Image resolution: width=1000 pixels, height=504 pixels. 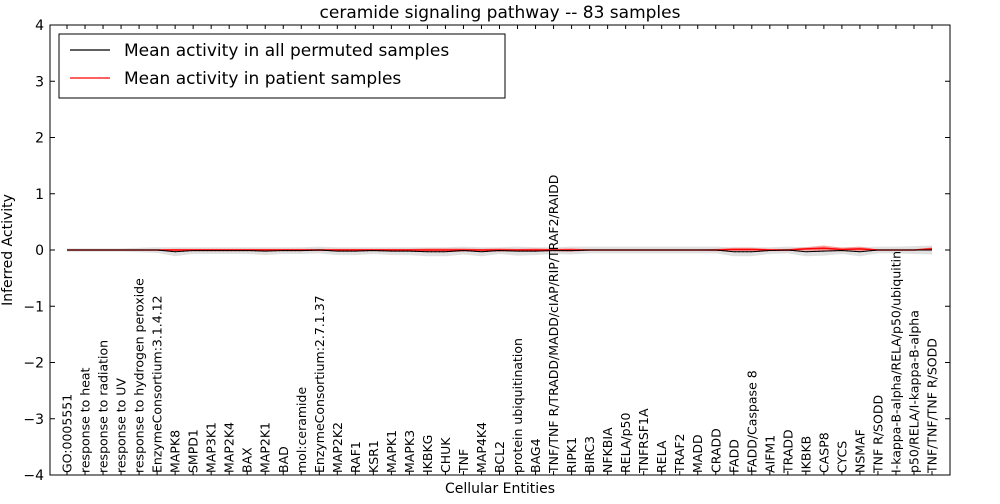 What do you see at coordinates (787, 451) in the screenshot?
I see `x-tick-label: TRADD` at bounding box center [787, 451].